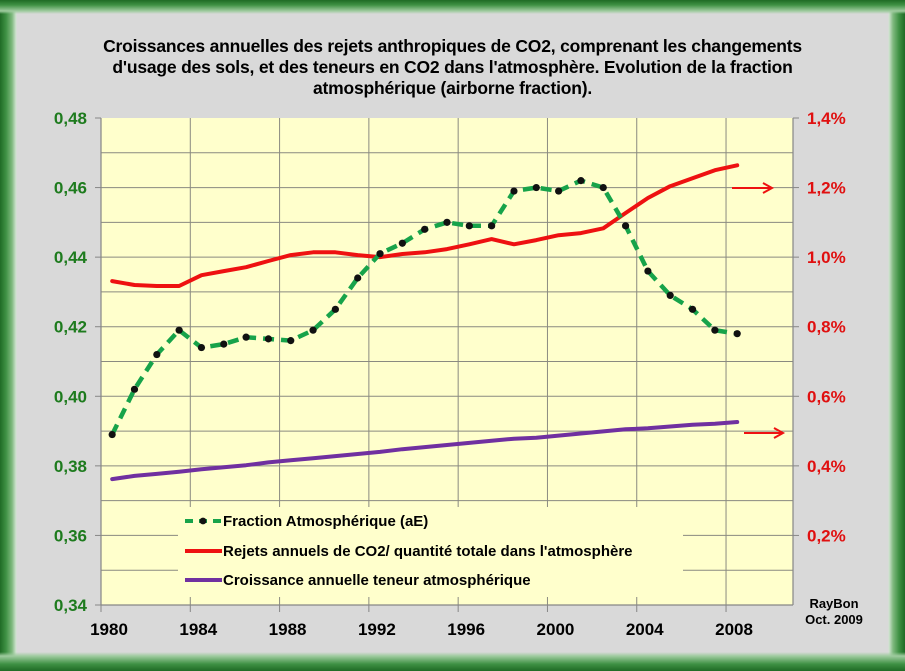 The image size is (905, 671). Describe the element at coordinates (826, 118) in the screenshot. I see `right-axis-tick-label: 1,4%` at that location.